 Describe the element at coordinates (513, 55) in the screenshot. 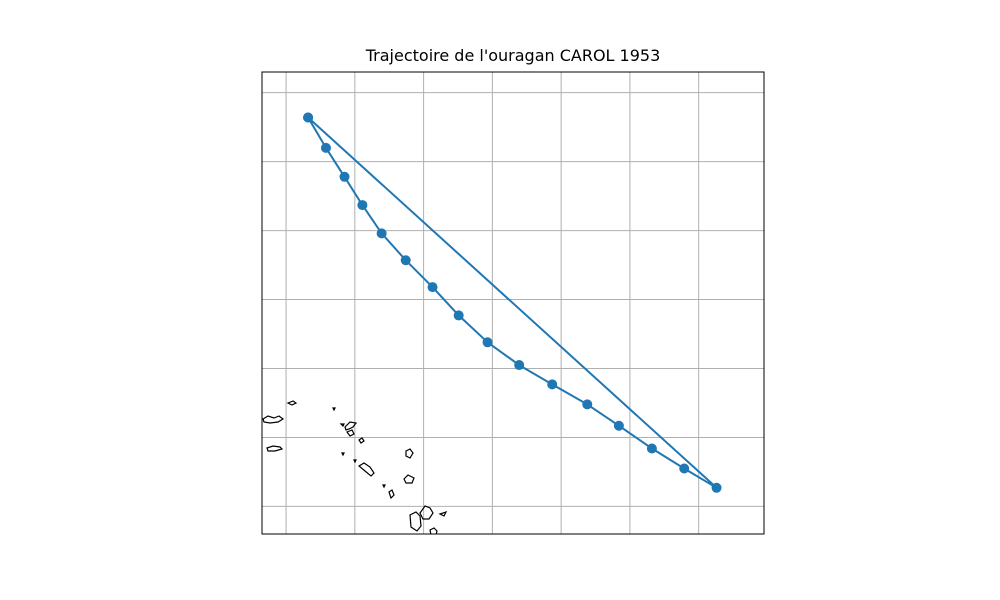

I see `map-title: Trajectoire de l'ouragan CAROL 1953` at that location.